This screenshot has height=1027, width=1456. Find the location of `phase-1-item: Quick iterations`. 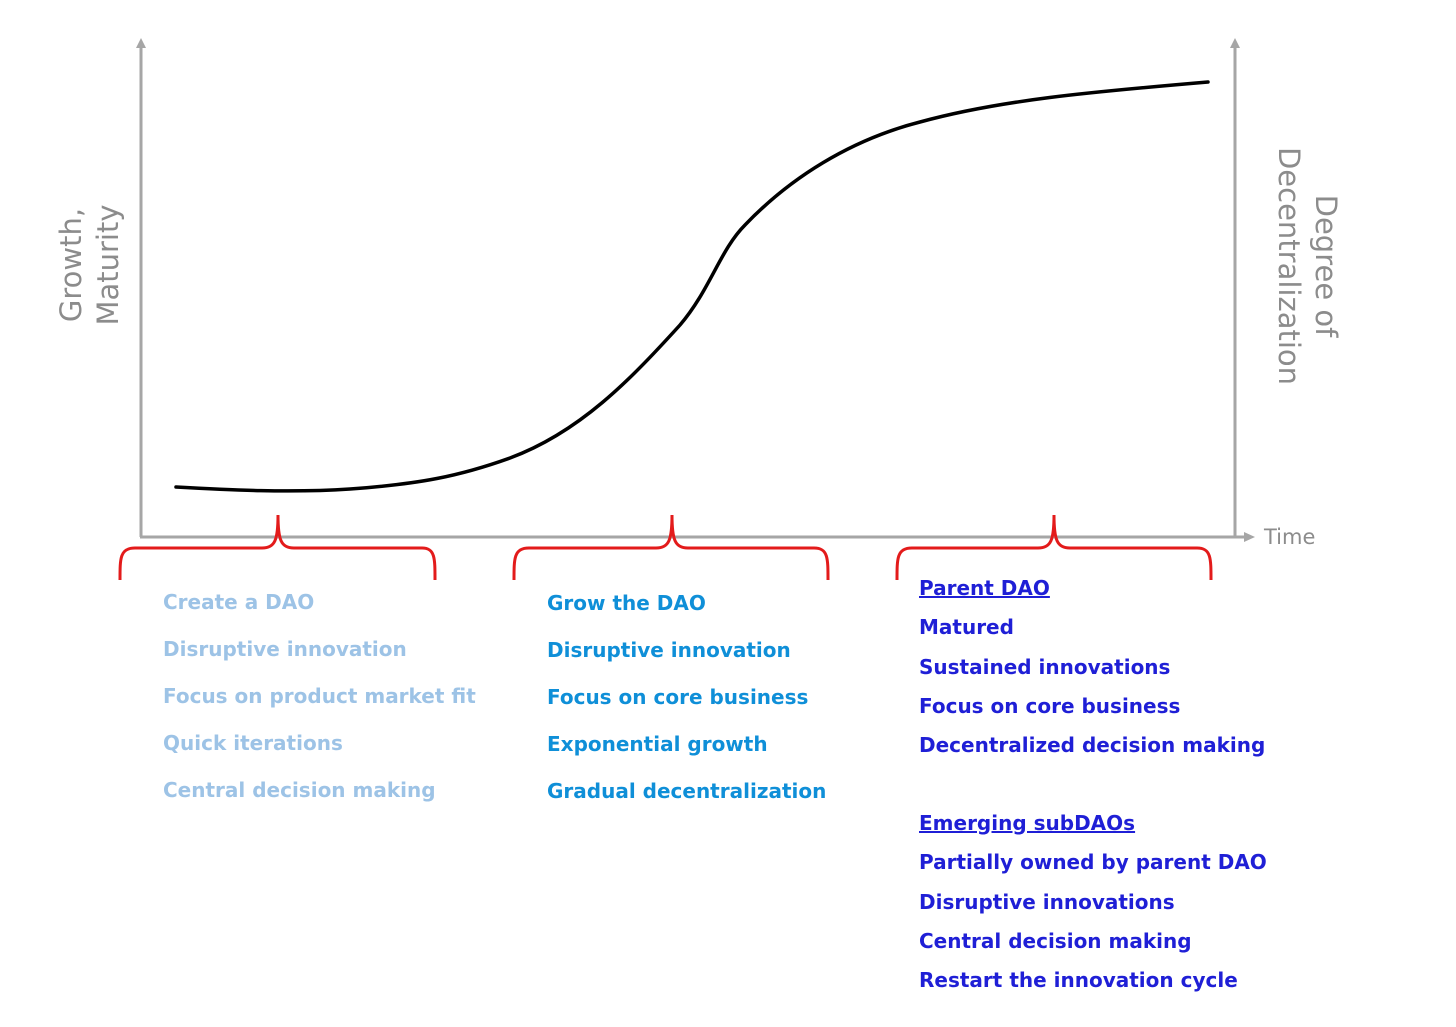

phase-1-item: Quick iterations is located at coordinates (253, 743).